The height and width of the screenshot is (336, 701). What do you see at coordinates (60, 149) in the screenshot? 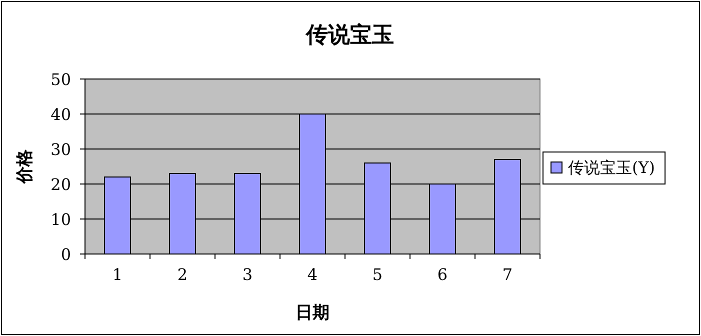
I see `y-tick-label: 30` at bounding box center [60, 149].